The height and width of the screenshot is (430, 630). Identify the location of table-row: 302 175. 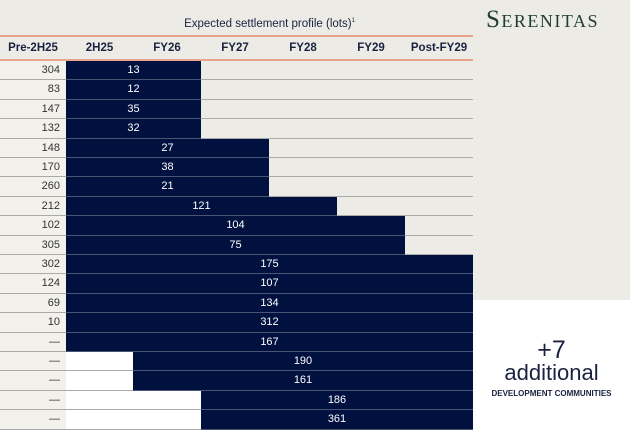
(236, 265).